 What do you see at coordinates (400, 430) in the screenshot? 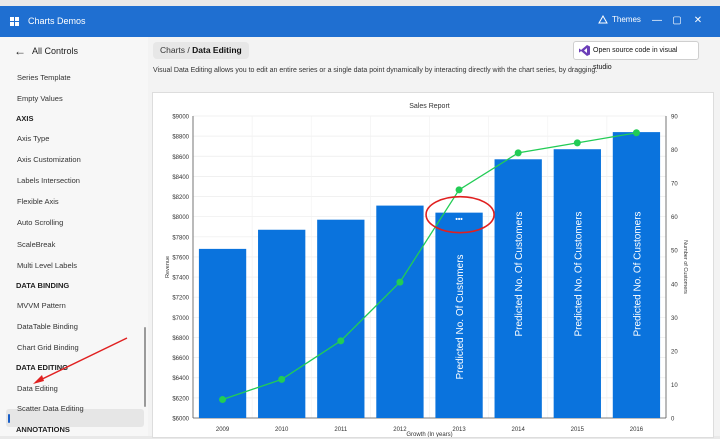
I see `x-tick-label: 2012` at bounding box center [400, 430].